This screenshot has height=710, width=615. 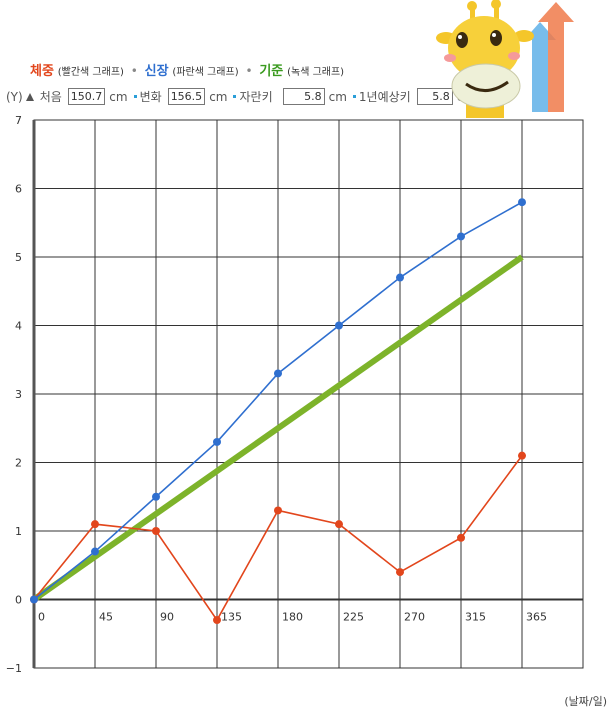 I want to click on x-tick-label: 0, so click(x=41, y=617).